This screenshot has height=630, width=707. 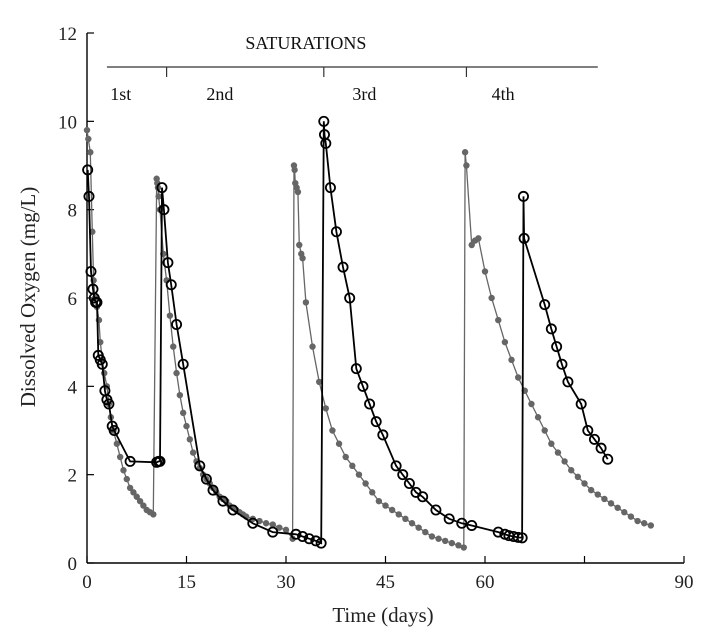 I want to click on saturations-label: SATURATIONS, so click(x=305, y=43).